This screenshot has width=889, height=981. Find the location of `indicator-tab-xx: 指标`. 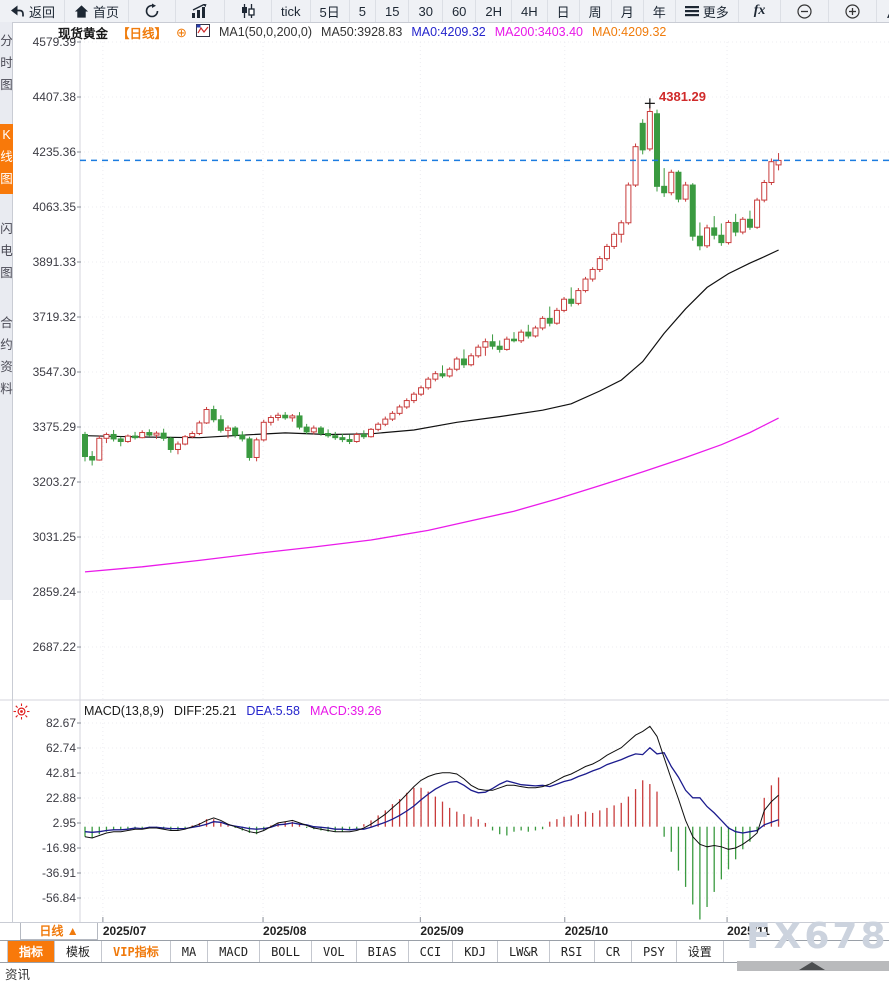

indicator-tab-xx: 指标 is located at coordinates (31, 951).